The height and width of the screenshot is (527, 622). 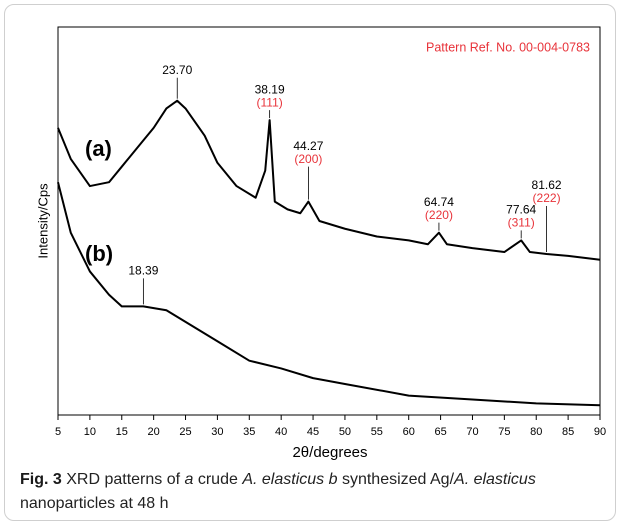 I want to click on x-axis-label: 2θ/degrees, so click(x=329, y=452).